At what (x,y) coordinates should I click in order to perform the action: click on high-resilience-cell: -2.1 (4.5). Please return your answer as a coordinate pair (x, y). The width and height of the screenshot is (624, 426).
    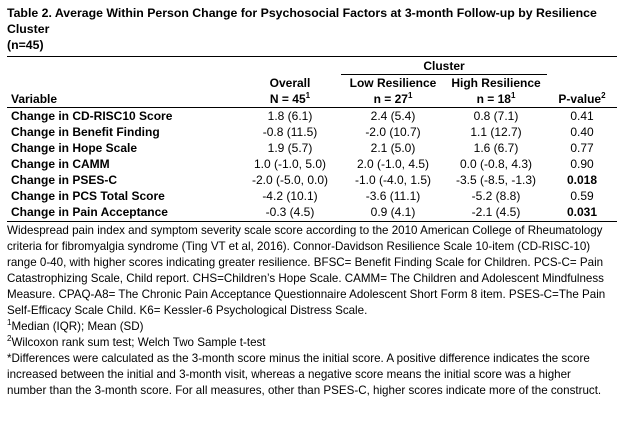
    Looking at the image, I should click on (496, 213).